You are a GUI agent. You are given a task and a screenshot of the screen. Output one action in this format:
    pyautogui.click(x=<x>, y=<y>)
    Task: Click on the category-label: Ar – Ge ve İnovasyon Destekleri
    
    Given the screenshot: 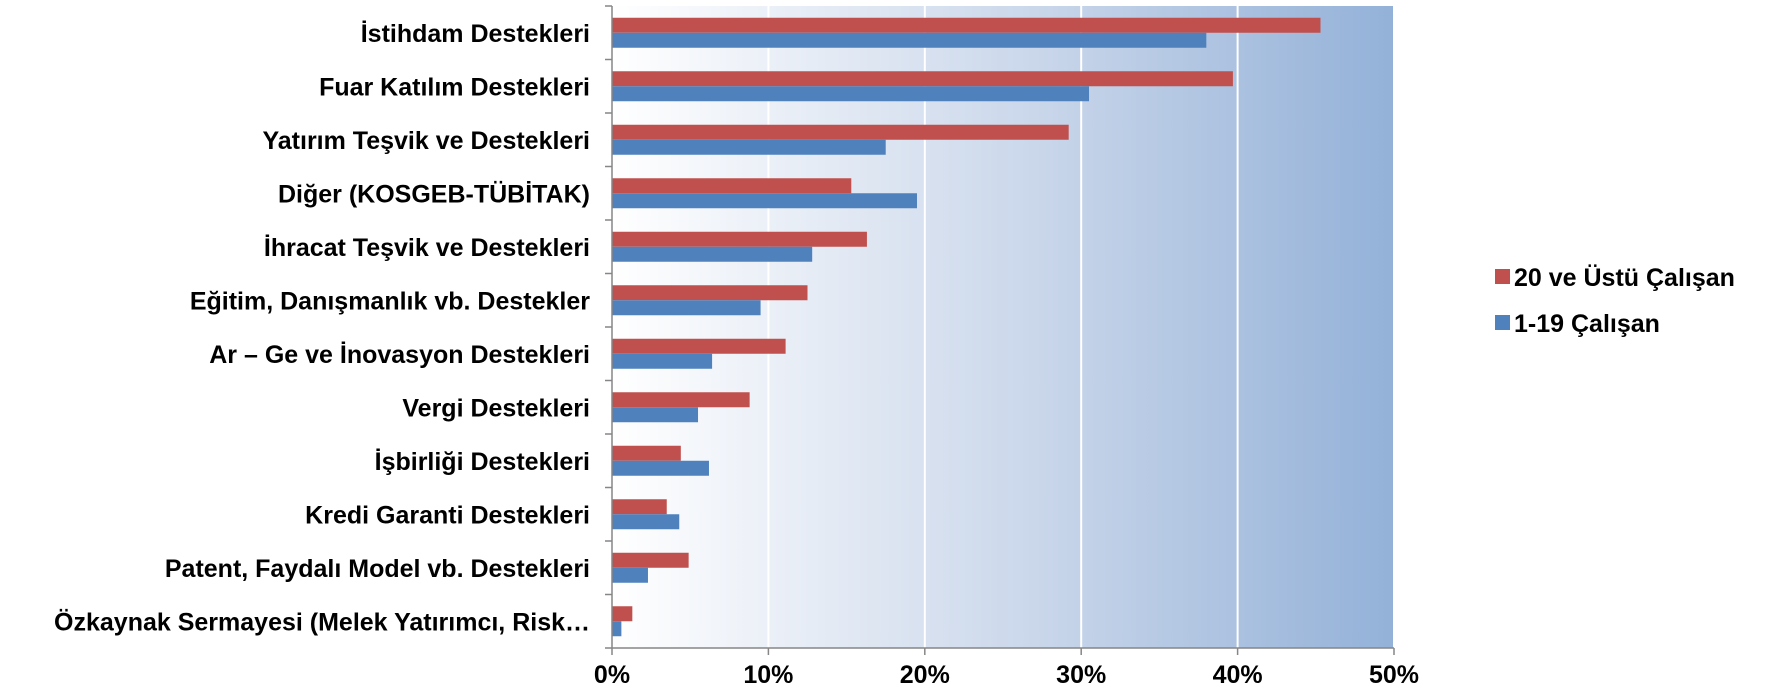 What is the action you would take?
    pyautogui.click(x=399, y=355)
    